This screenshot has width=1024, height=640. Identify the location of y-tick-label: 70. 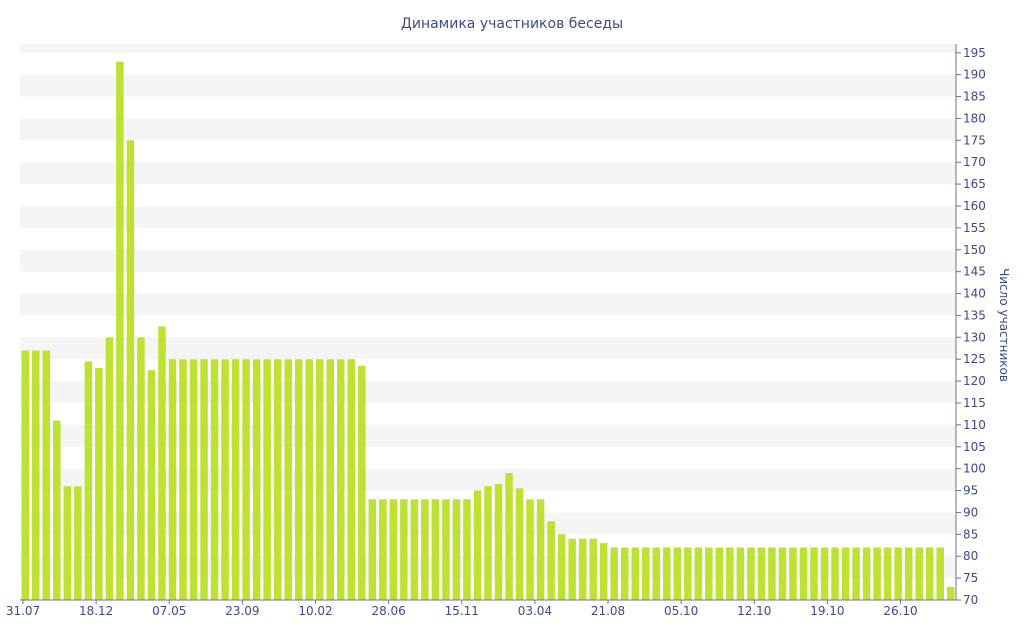
(970, 600).